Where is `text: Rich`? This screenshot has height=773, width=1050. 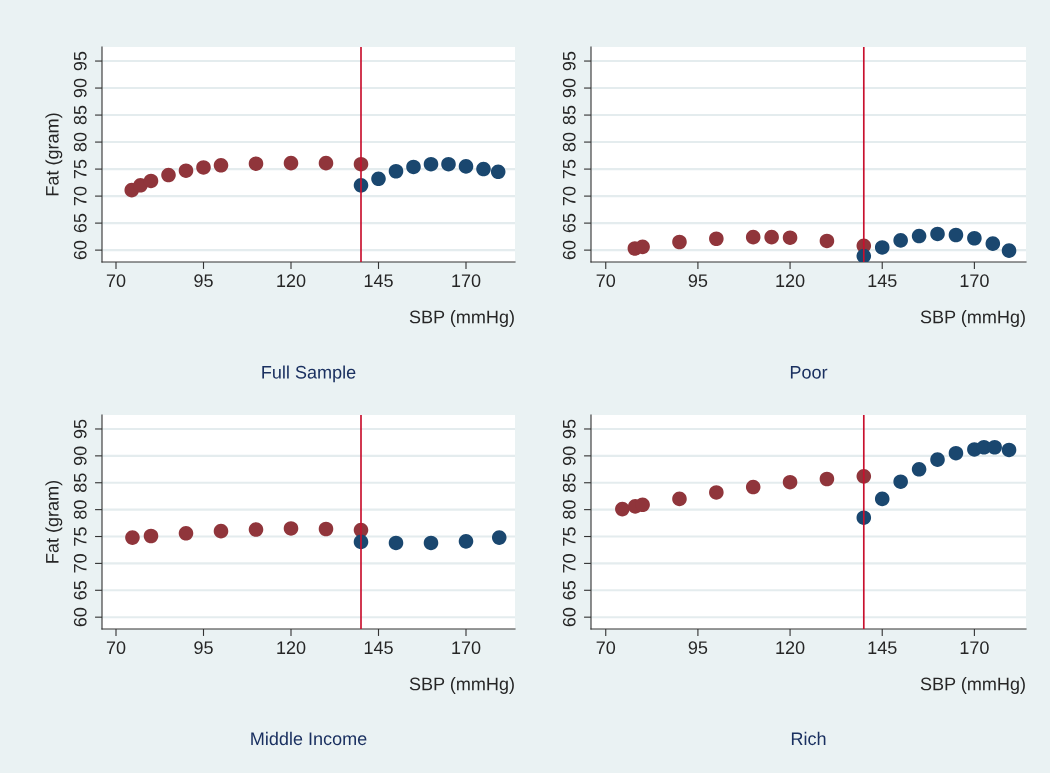
text: Rich is located at coordinates (808, 738).